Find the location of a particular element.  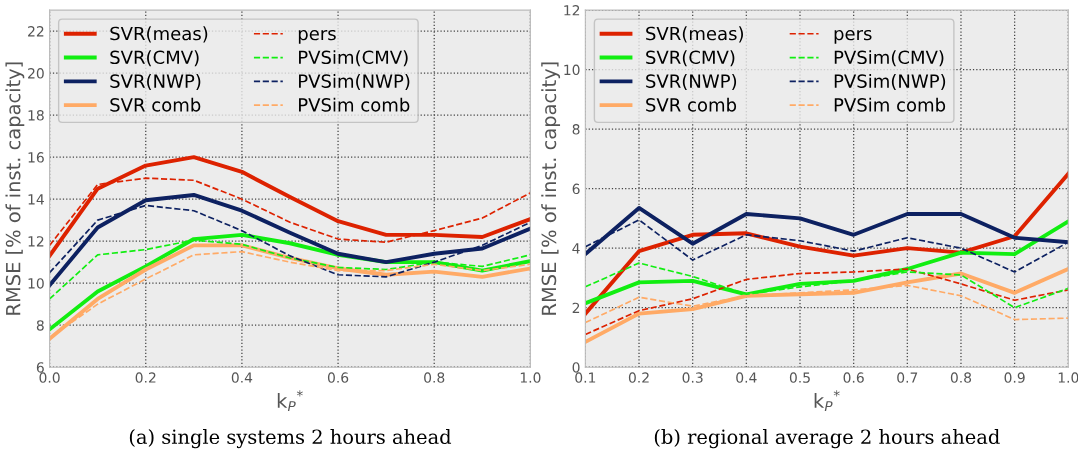

text: (b) regional average 2 hours ahead is located at coordinates (827, 439).